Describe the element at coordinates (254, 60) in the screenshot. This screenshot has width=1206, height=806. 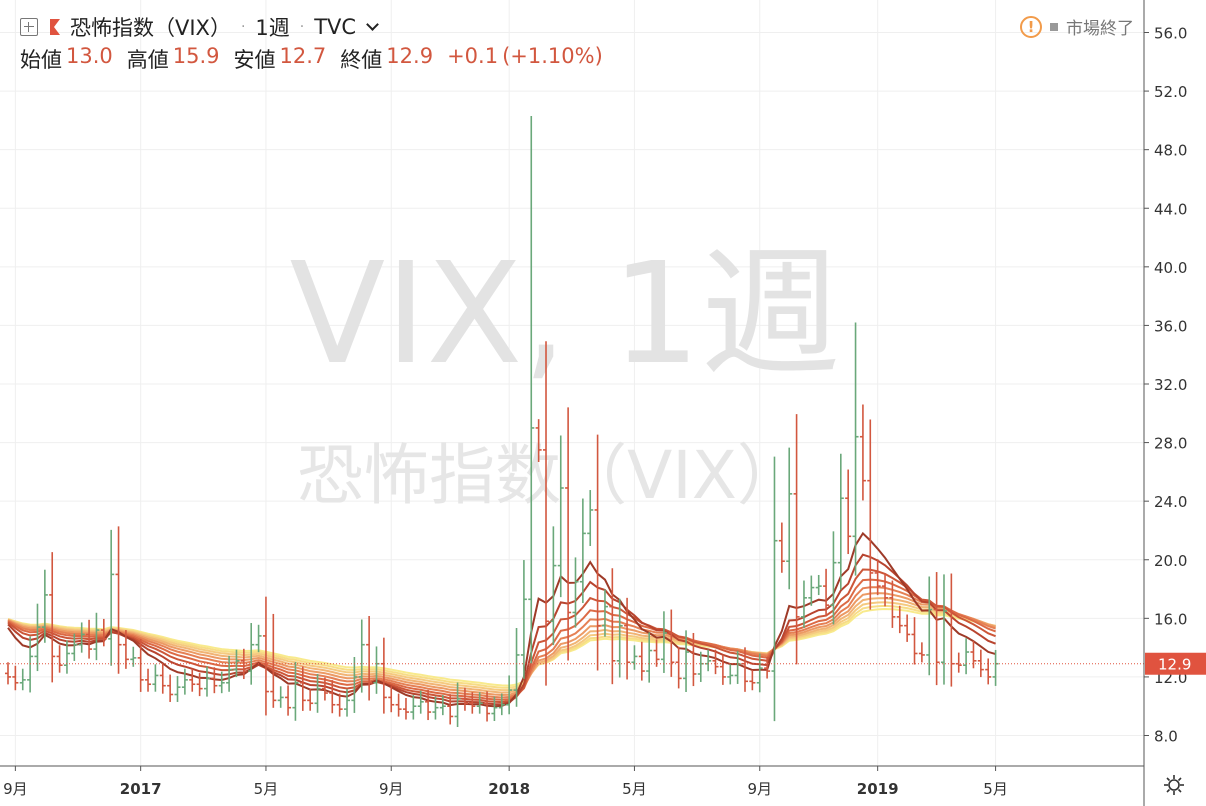
I see `low-label: 安値` at that location.